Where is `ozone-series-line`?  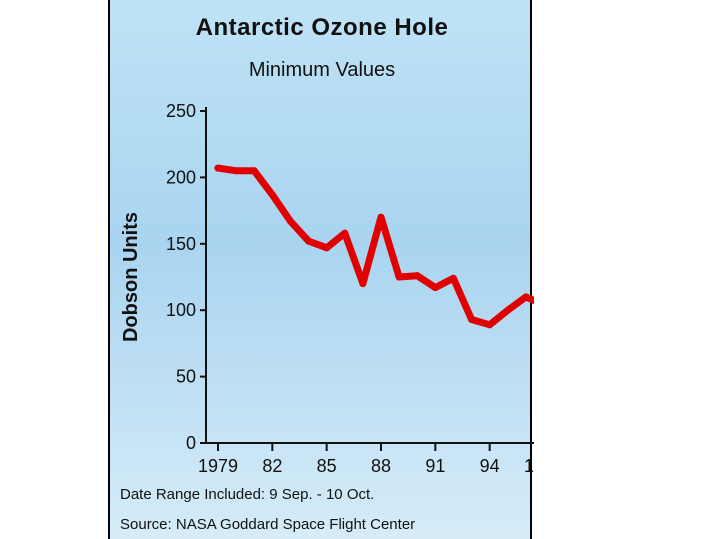 ozone-series-line is located at coordinates (374, 246).